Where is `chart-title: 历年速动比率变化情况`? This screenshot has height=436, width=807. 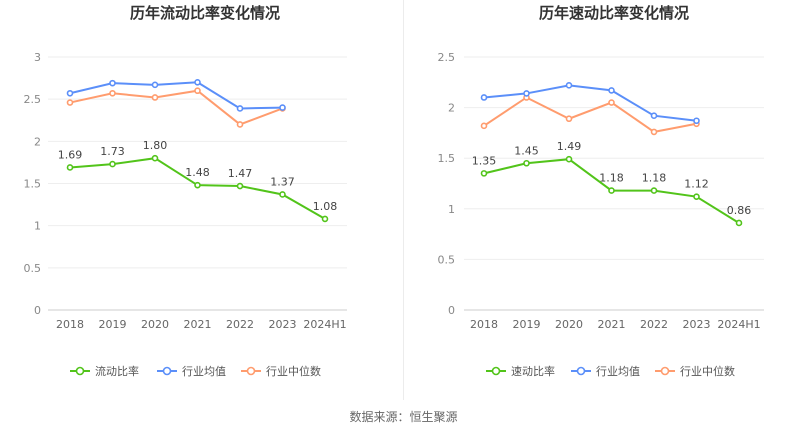 chart-title: 历年速动比率变化情况 is located at coordinates (614, 13).